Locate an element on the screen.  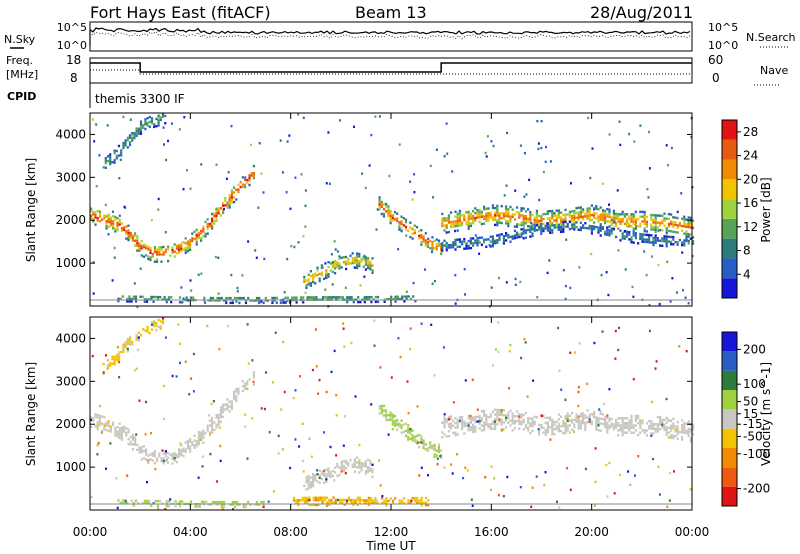
power-ytick-label: 1000 is located at coordinates (70, 263).